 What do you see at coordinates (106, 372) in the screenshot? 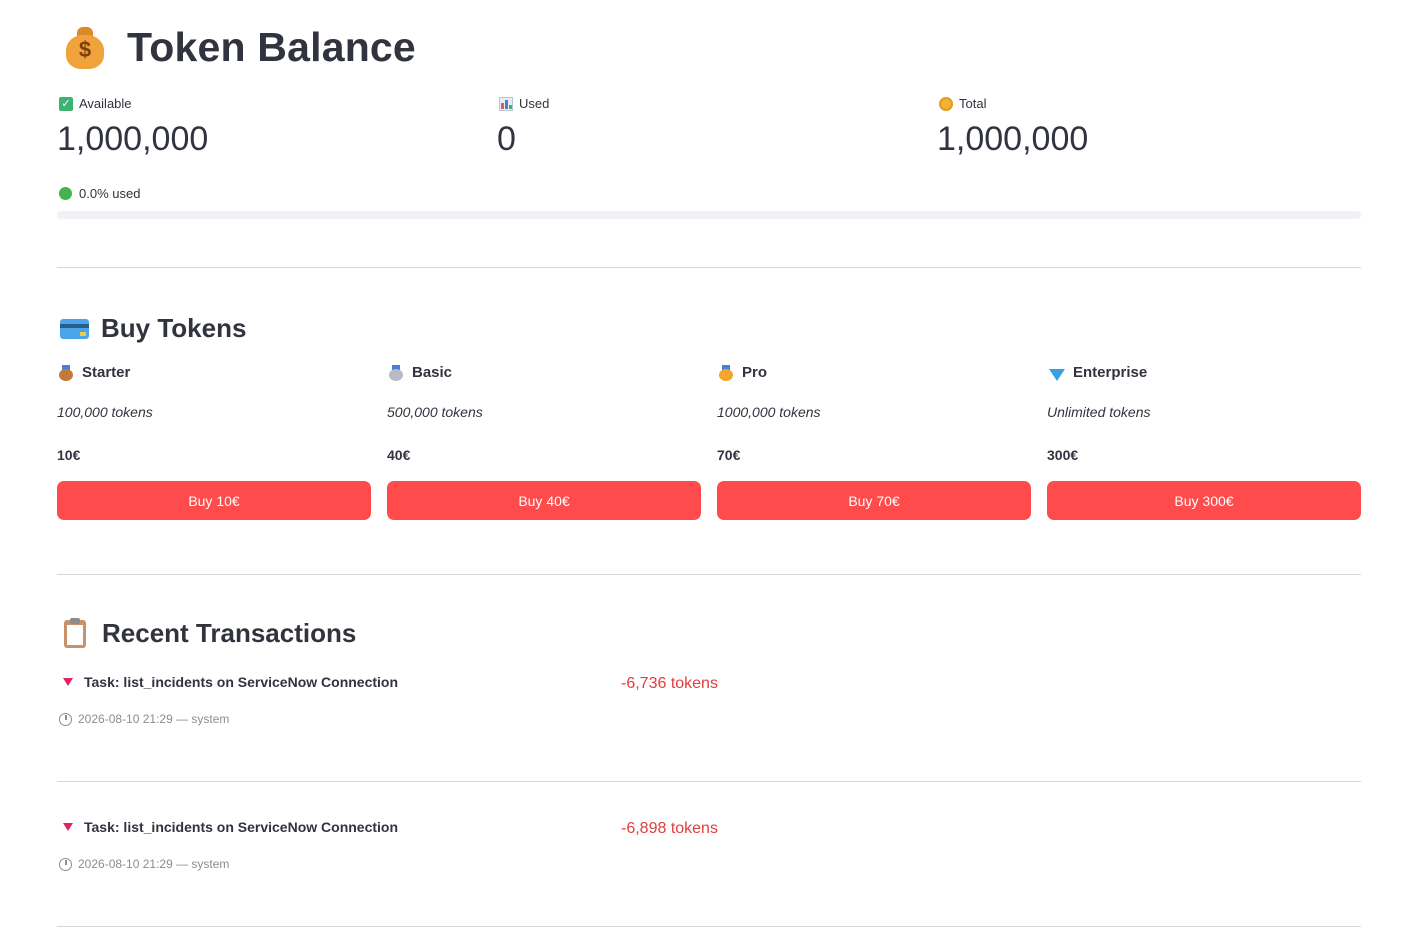
I see `plan-name: Starter` at bounding box center [106, 372].